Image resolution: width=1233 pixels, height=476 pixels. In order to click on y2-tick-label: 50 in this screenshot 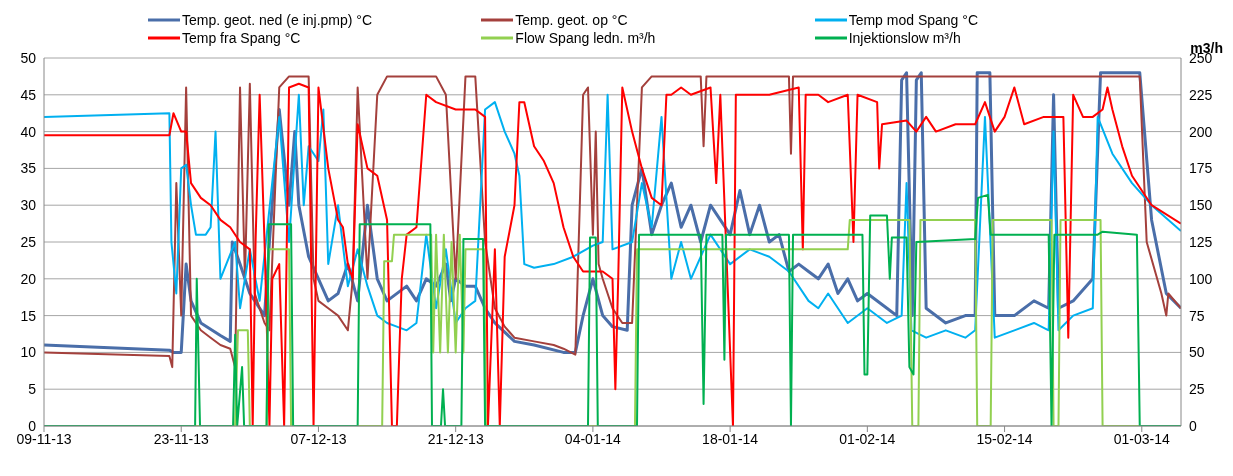, I will do `click(1197, 352)`.